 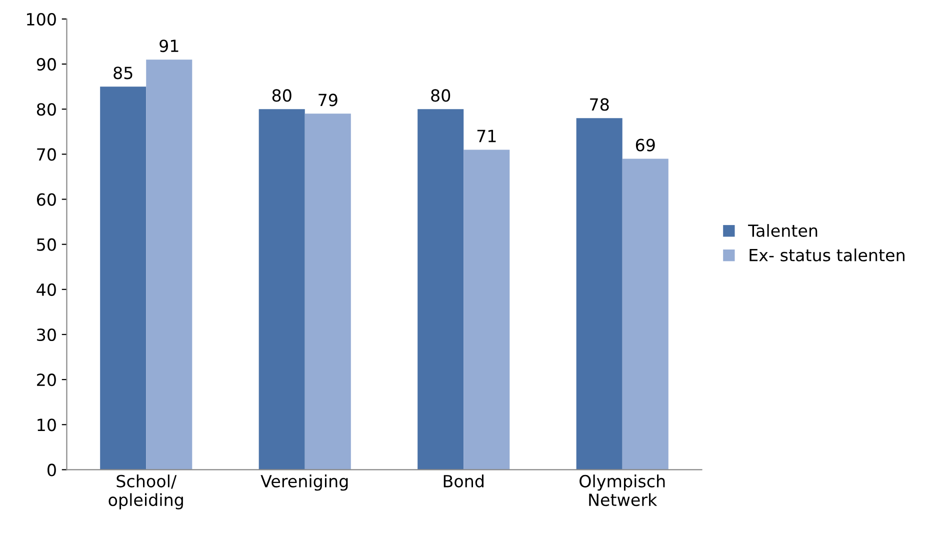 What do you see at coordinates (46, 289) in the screenshot?
I see `y-tick-label: 40` at bounding box center [46, 289].